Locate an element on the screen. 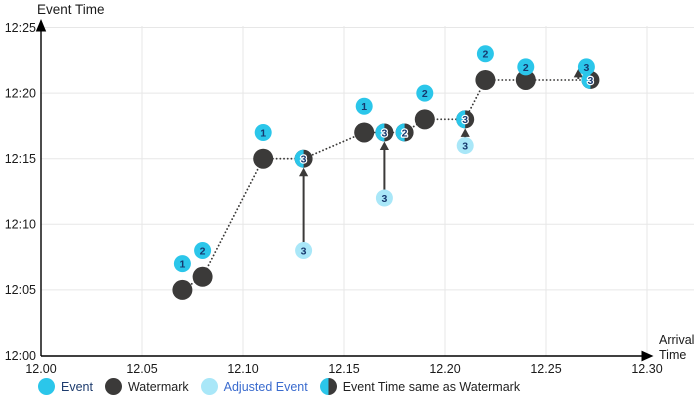  y-tick-label: 12:00 is located at coordinates (20, 356).